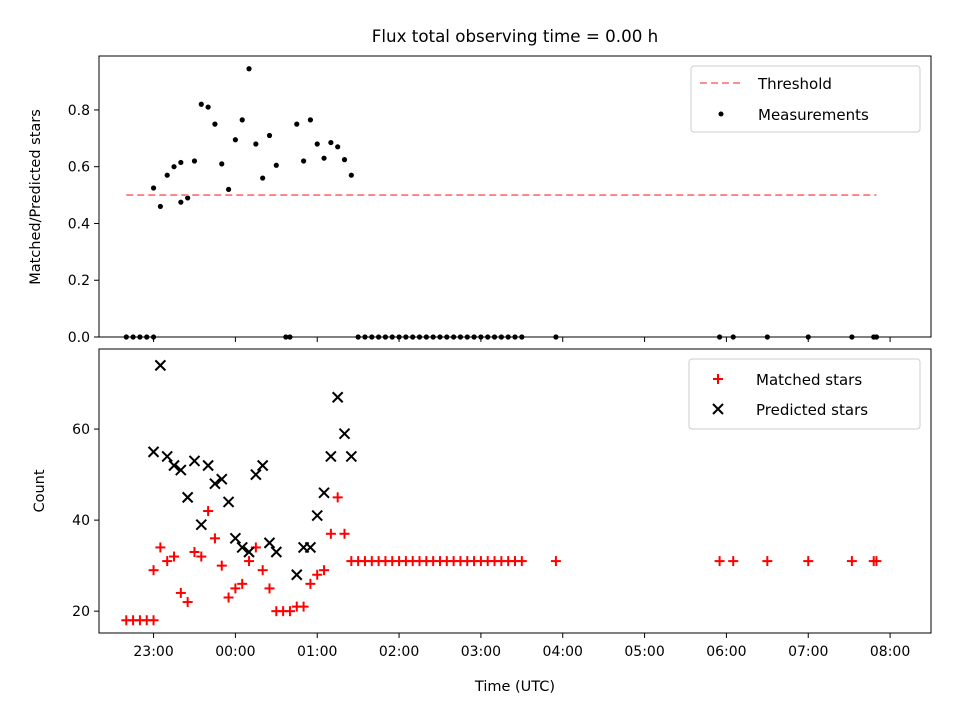 The image size is (960, 720). Describe the element at coordinates (809, 380) in the screenshot. I see `legend-matched-label: Matched stars` at that location.